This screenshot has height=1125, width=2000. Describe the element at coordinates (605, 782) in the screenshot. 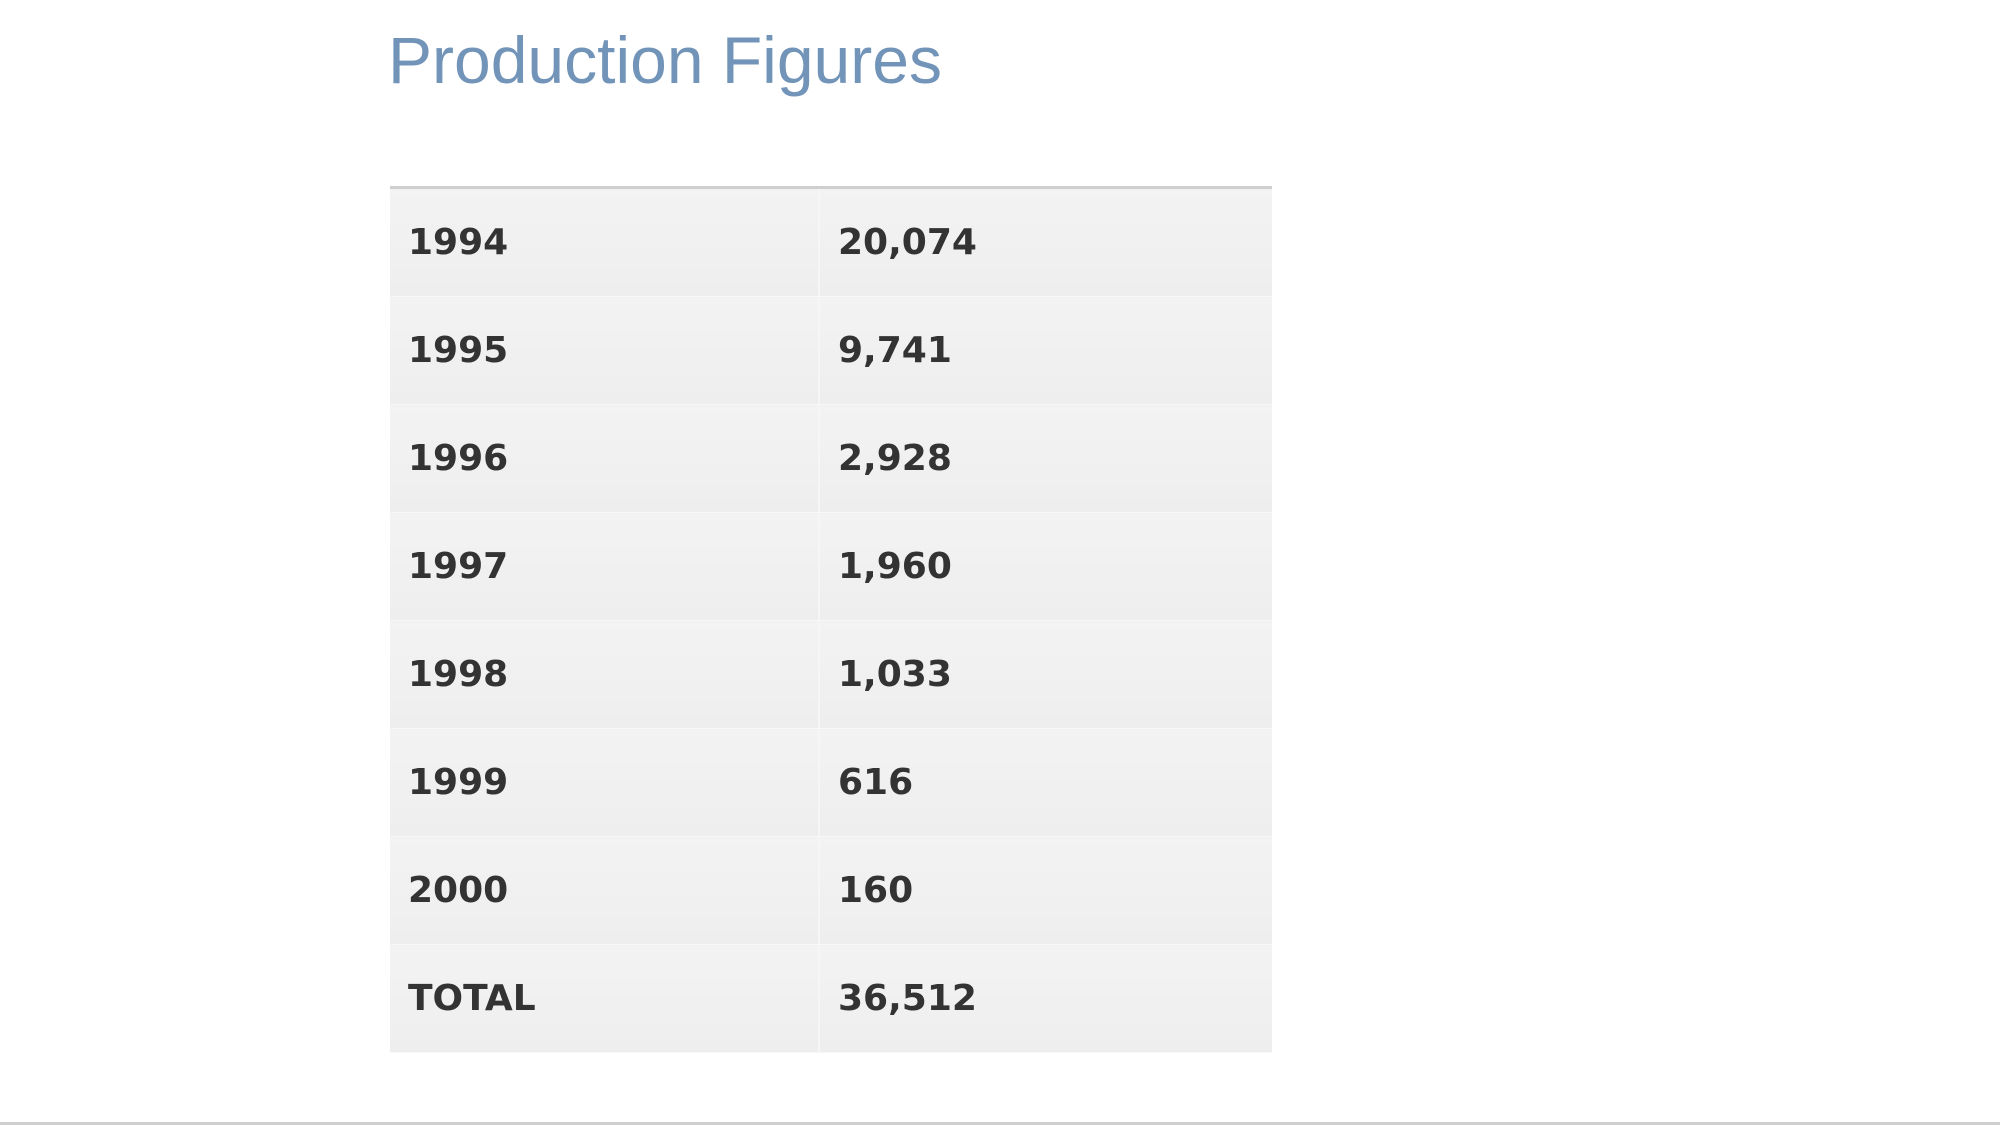

I see `year-cell: 1999` at that location.